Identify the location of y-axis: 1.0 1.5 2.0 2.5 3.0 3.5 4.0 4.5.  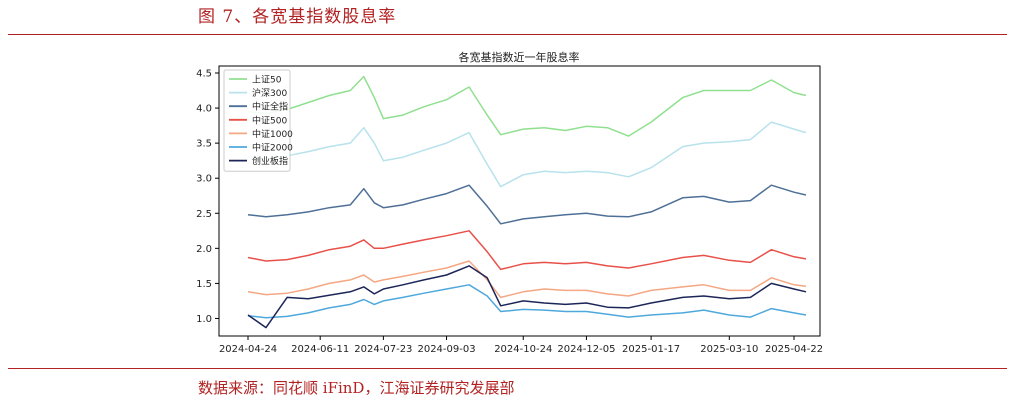
(207, 197).